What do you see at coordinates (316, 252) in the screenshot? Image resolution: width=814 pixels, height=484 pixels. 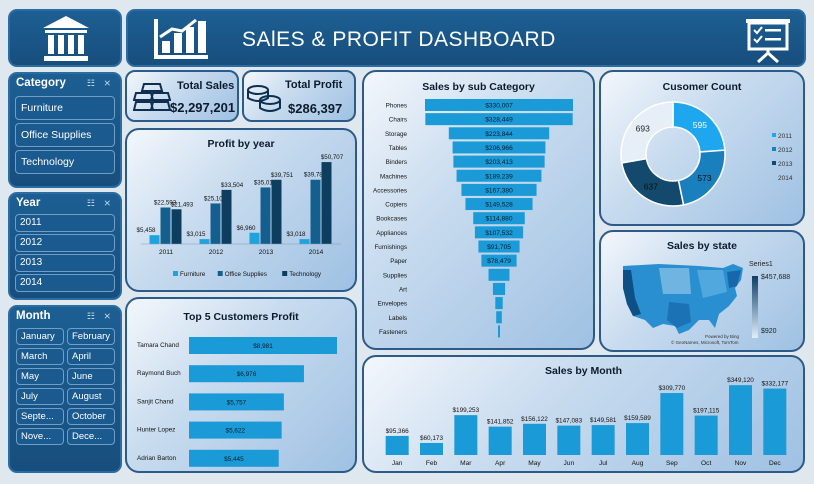 I see `x-tick-label: 2014` at bounding box center [316, 252].